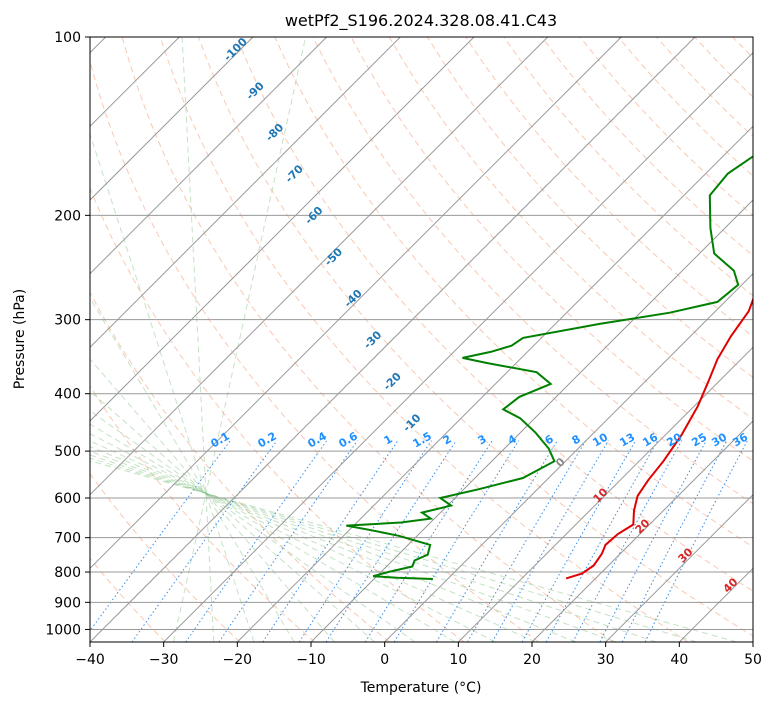  Describe the element at coordinates (313, 215) in the screenshot. I see `dry-adiabat-label: -60` at that location.